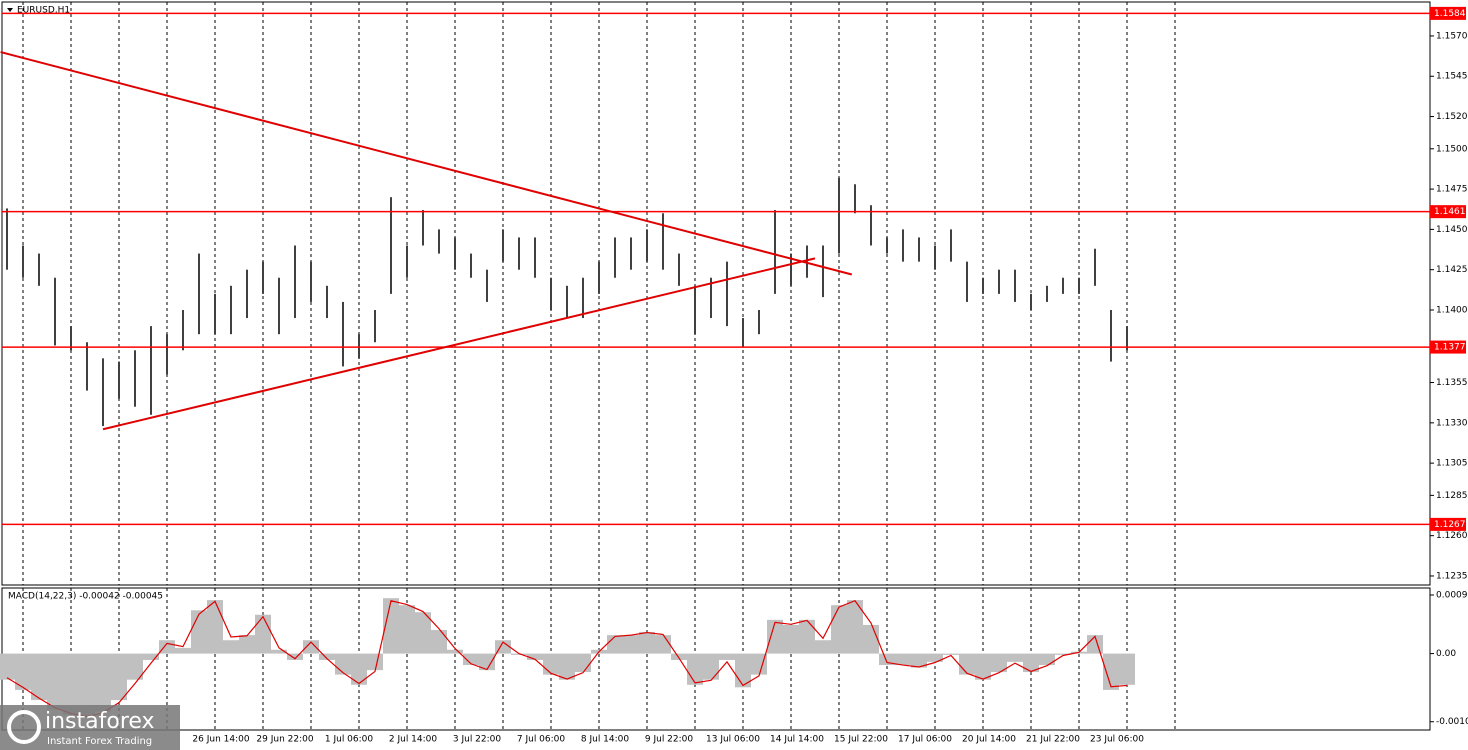 The height and width of the screenshot is (750, 1468). I want to click on chart-title: EURUSD,H1, so click(43, 11).